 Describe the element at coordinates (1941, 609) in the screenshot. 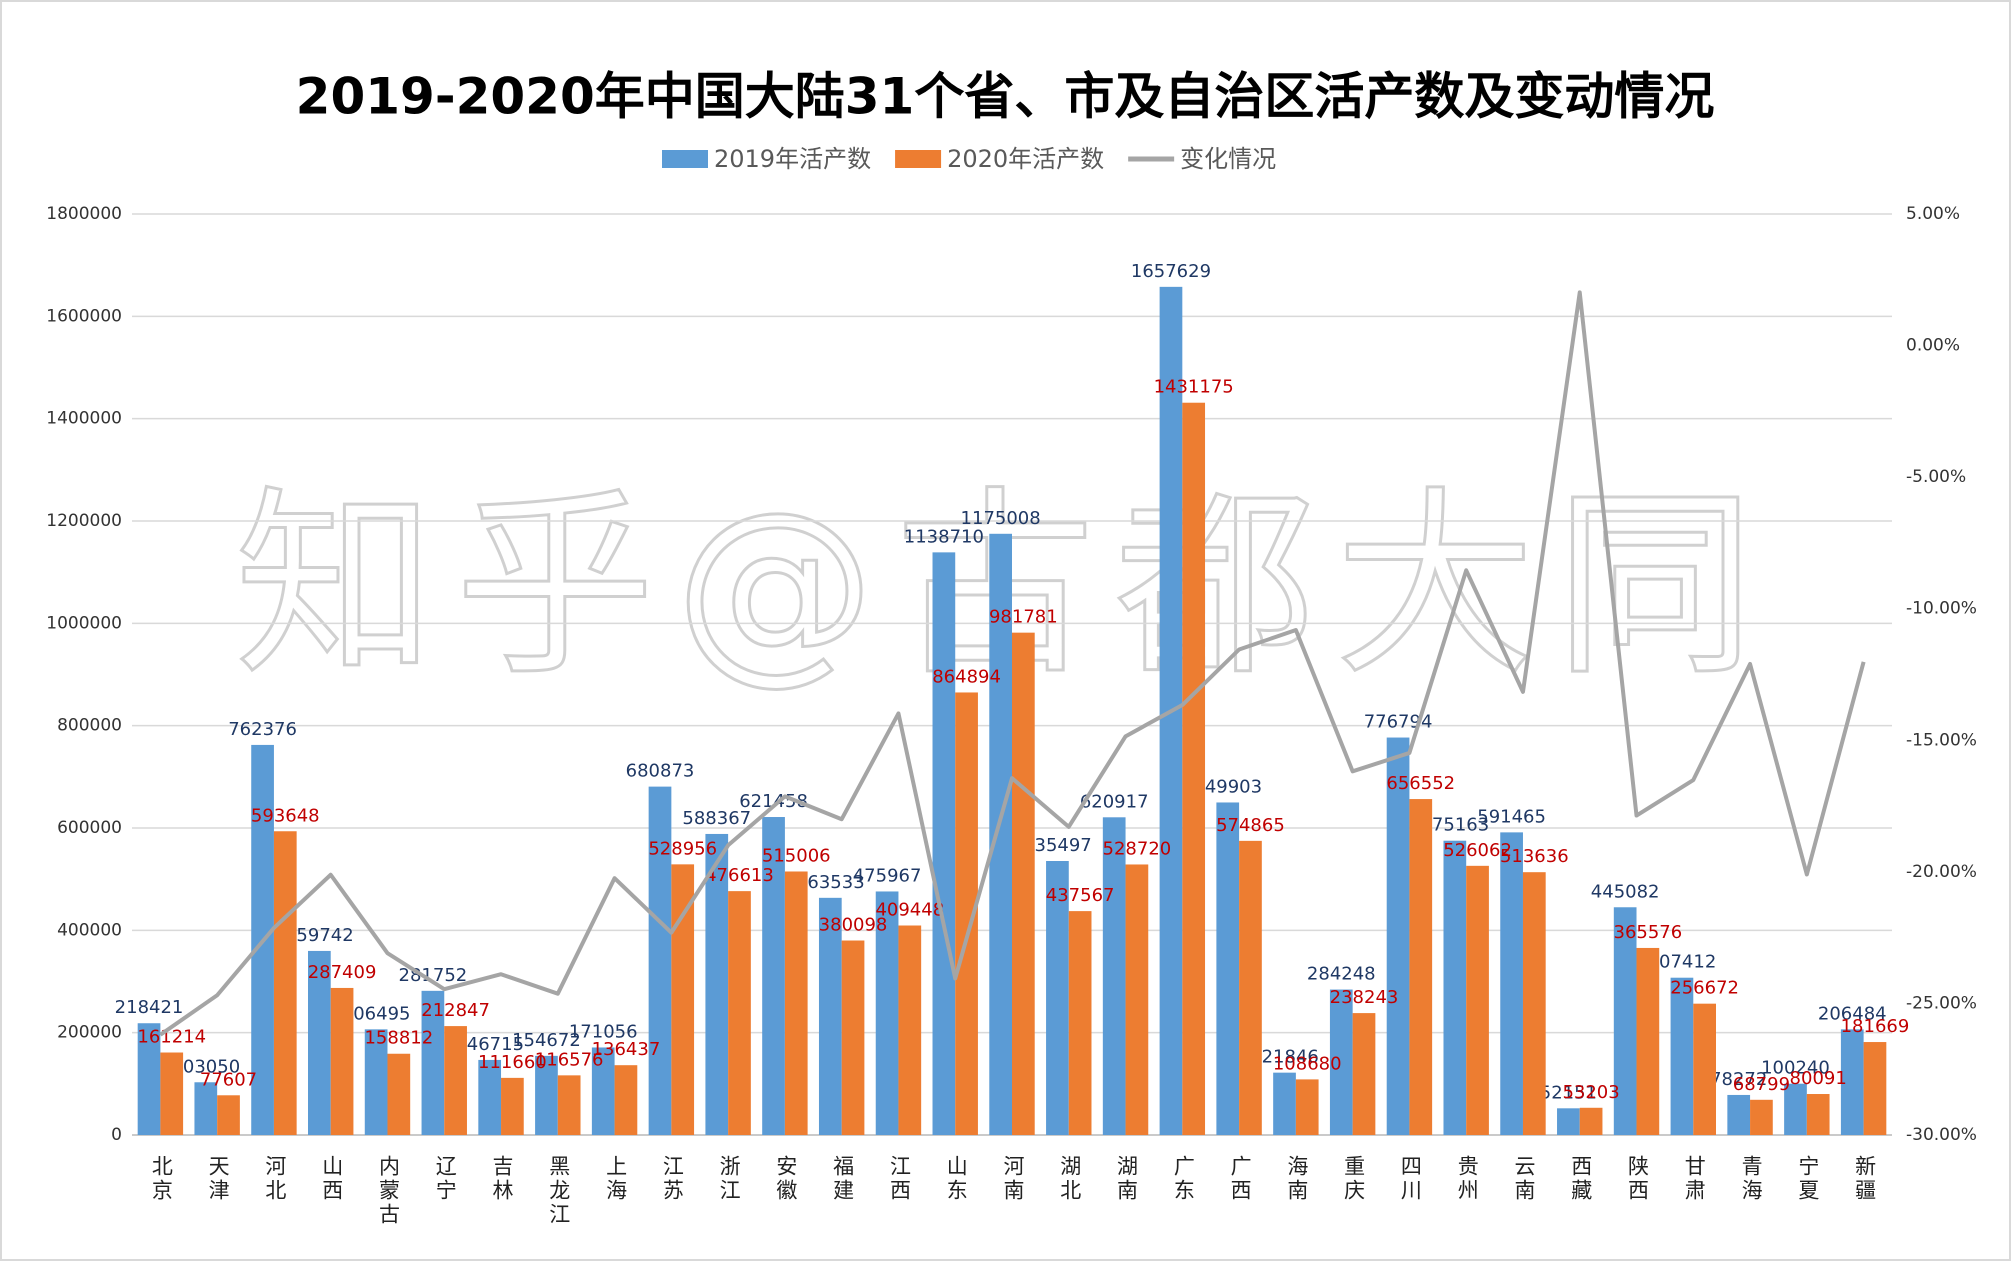

I see `y2-tick-label: -10.00%` at that location.